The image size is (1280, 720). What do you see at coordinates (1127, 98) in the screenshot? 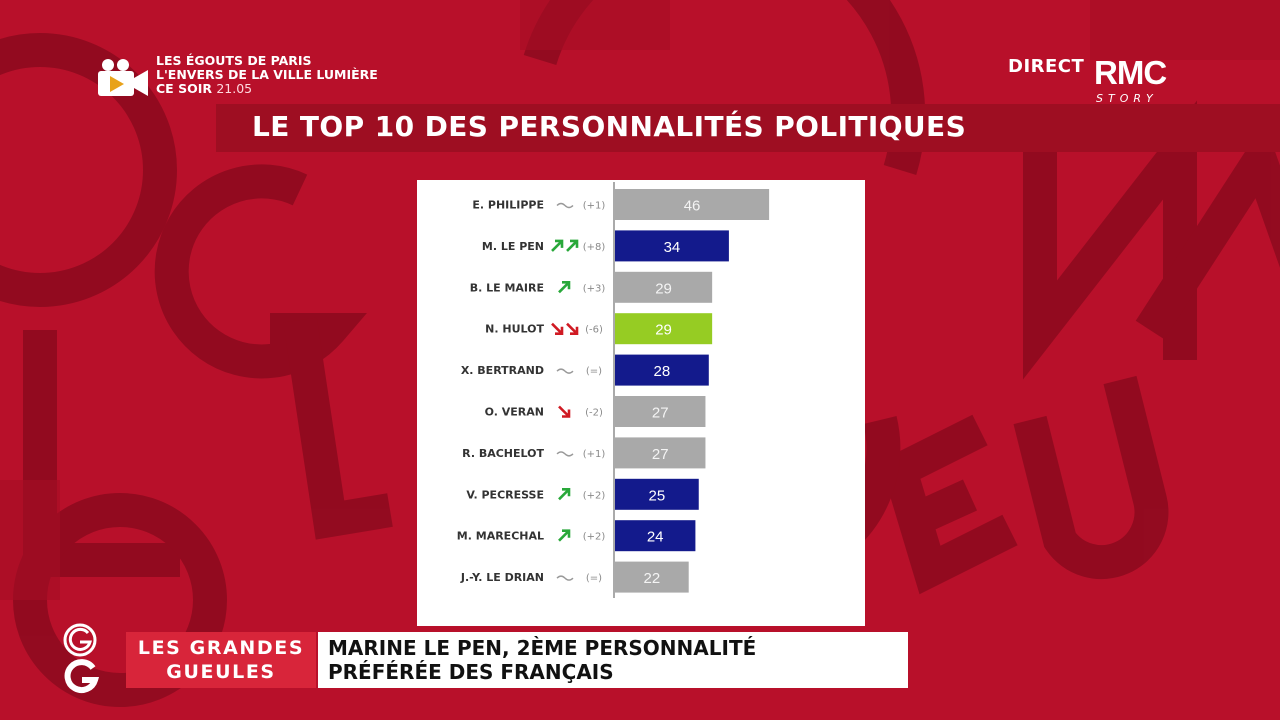
I see `channel-sub: STORY` at bounding box center [1127, 98].